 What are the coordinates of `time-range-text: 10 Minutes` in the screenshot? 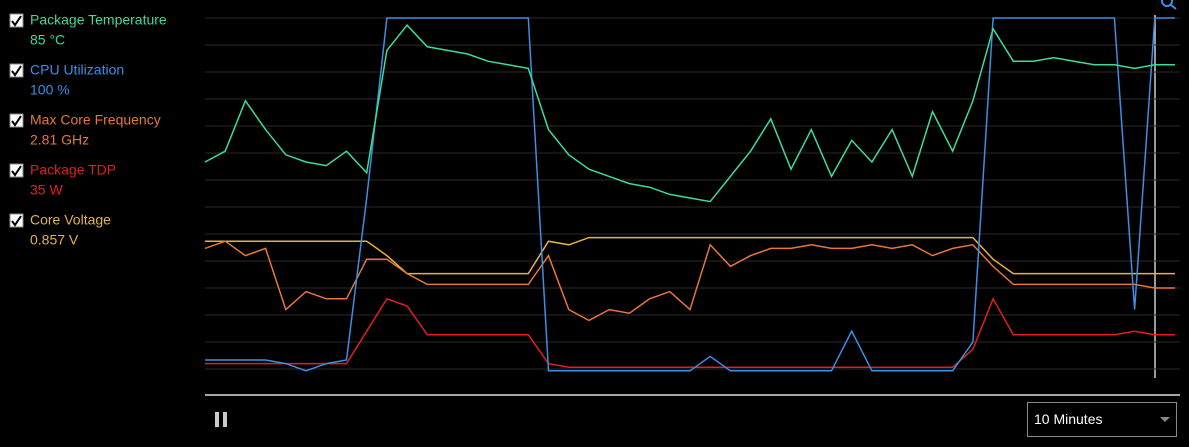 It's located at (1068, 419).